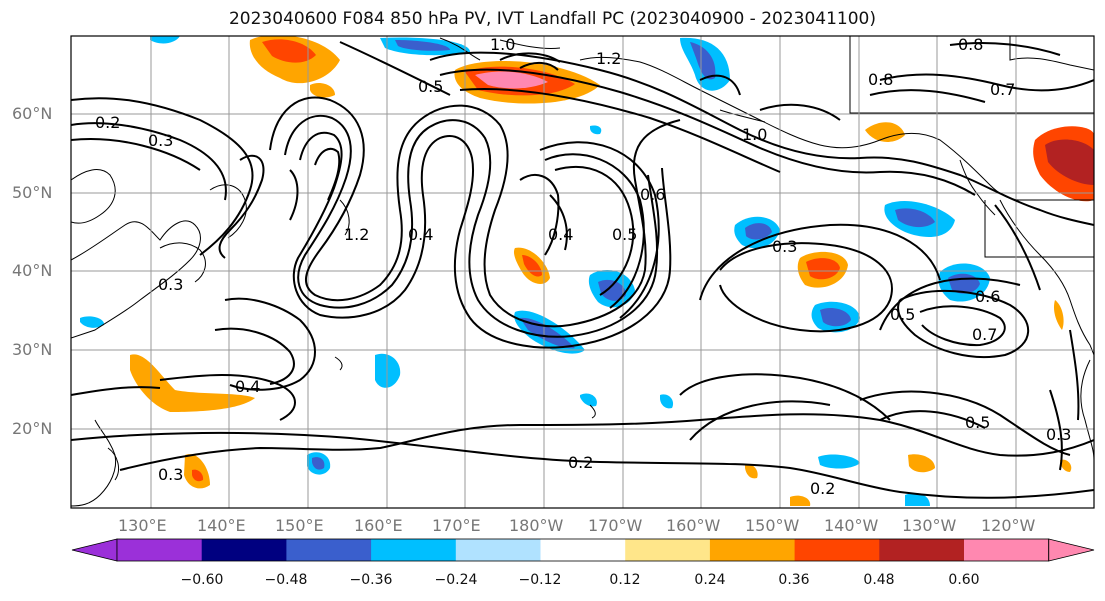 The image size is (1105, 601). What do you see at coordinates (536, 525) in the screenshot?
I see `lon-label: 180°W` at bounding box center [536, 525].